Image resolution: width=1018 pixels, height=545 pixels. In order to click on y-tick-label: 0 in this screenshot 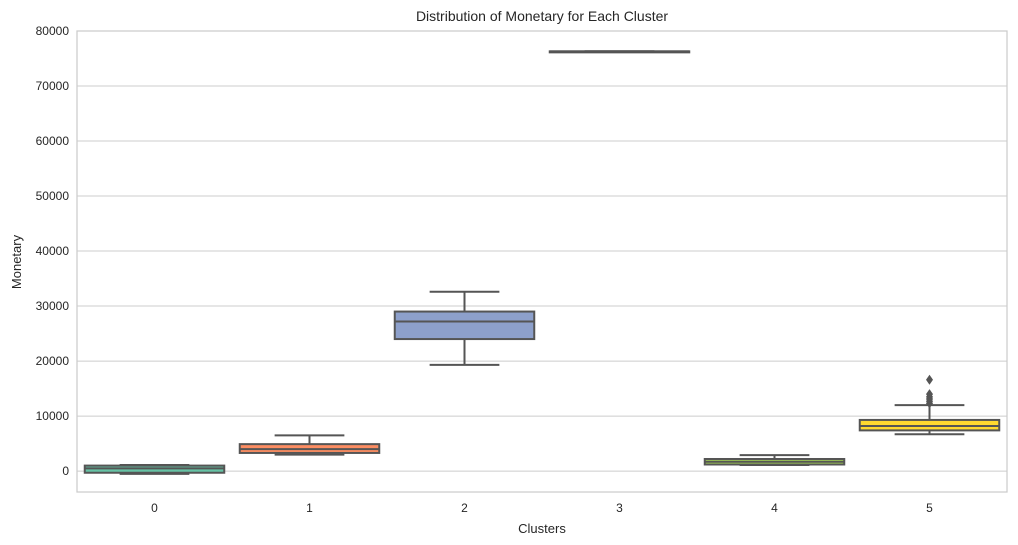, I will do `click(65, 471)`.